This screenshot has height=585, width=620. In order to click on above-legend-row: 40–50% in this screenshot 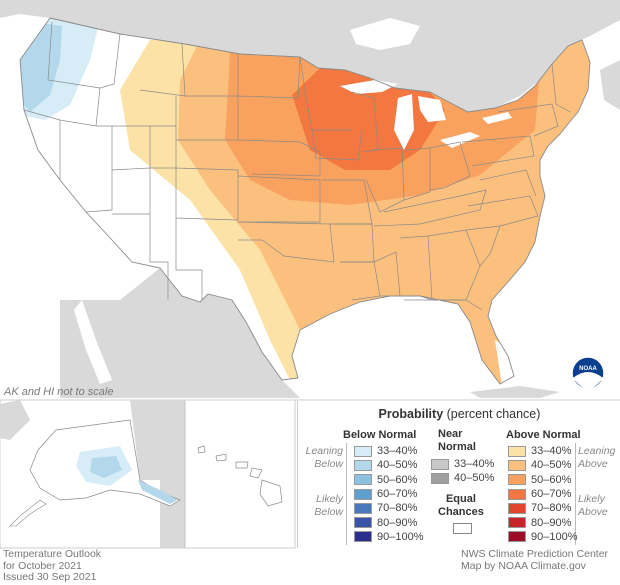, I will do `click(543, 465)`.